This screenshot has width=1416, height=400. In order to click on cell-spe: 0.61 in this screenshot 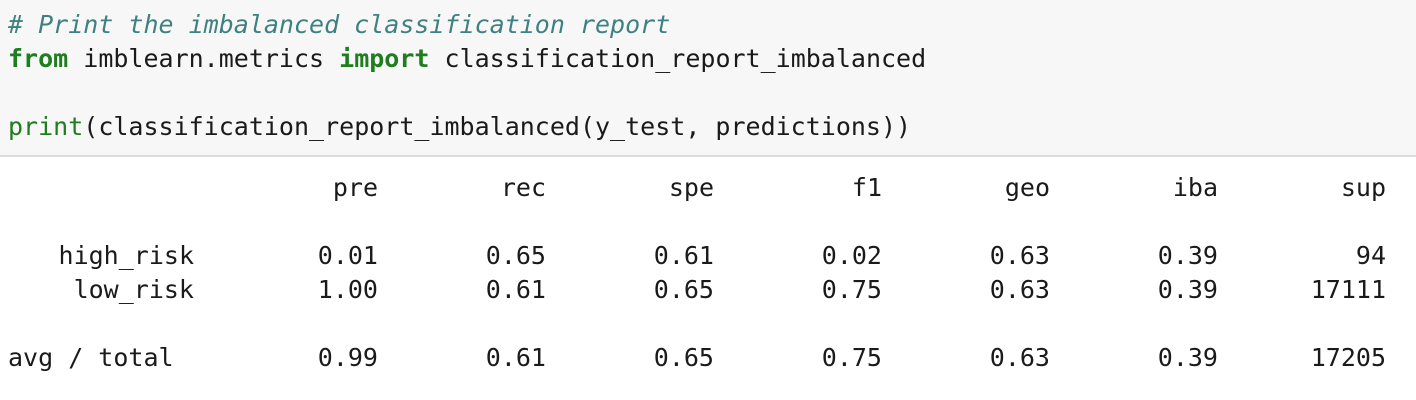, I will do `click(683, 255)`.